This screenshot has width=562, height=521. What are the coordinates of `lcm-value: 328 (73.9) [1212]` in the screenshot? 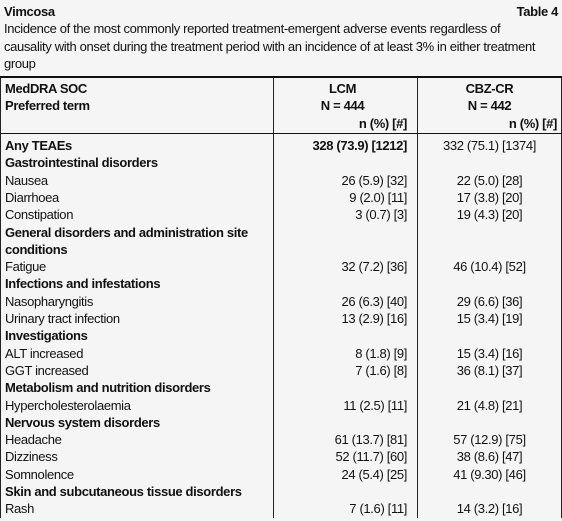 It's located at (345, 144).